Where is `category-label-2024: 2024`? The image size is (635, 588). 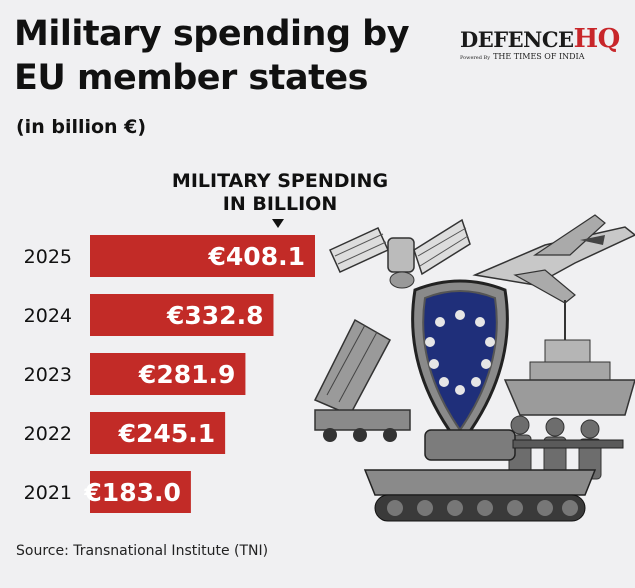 category-label-2024: 2024 is located at coordinates (48, 316).